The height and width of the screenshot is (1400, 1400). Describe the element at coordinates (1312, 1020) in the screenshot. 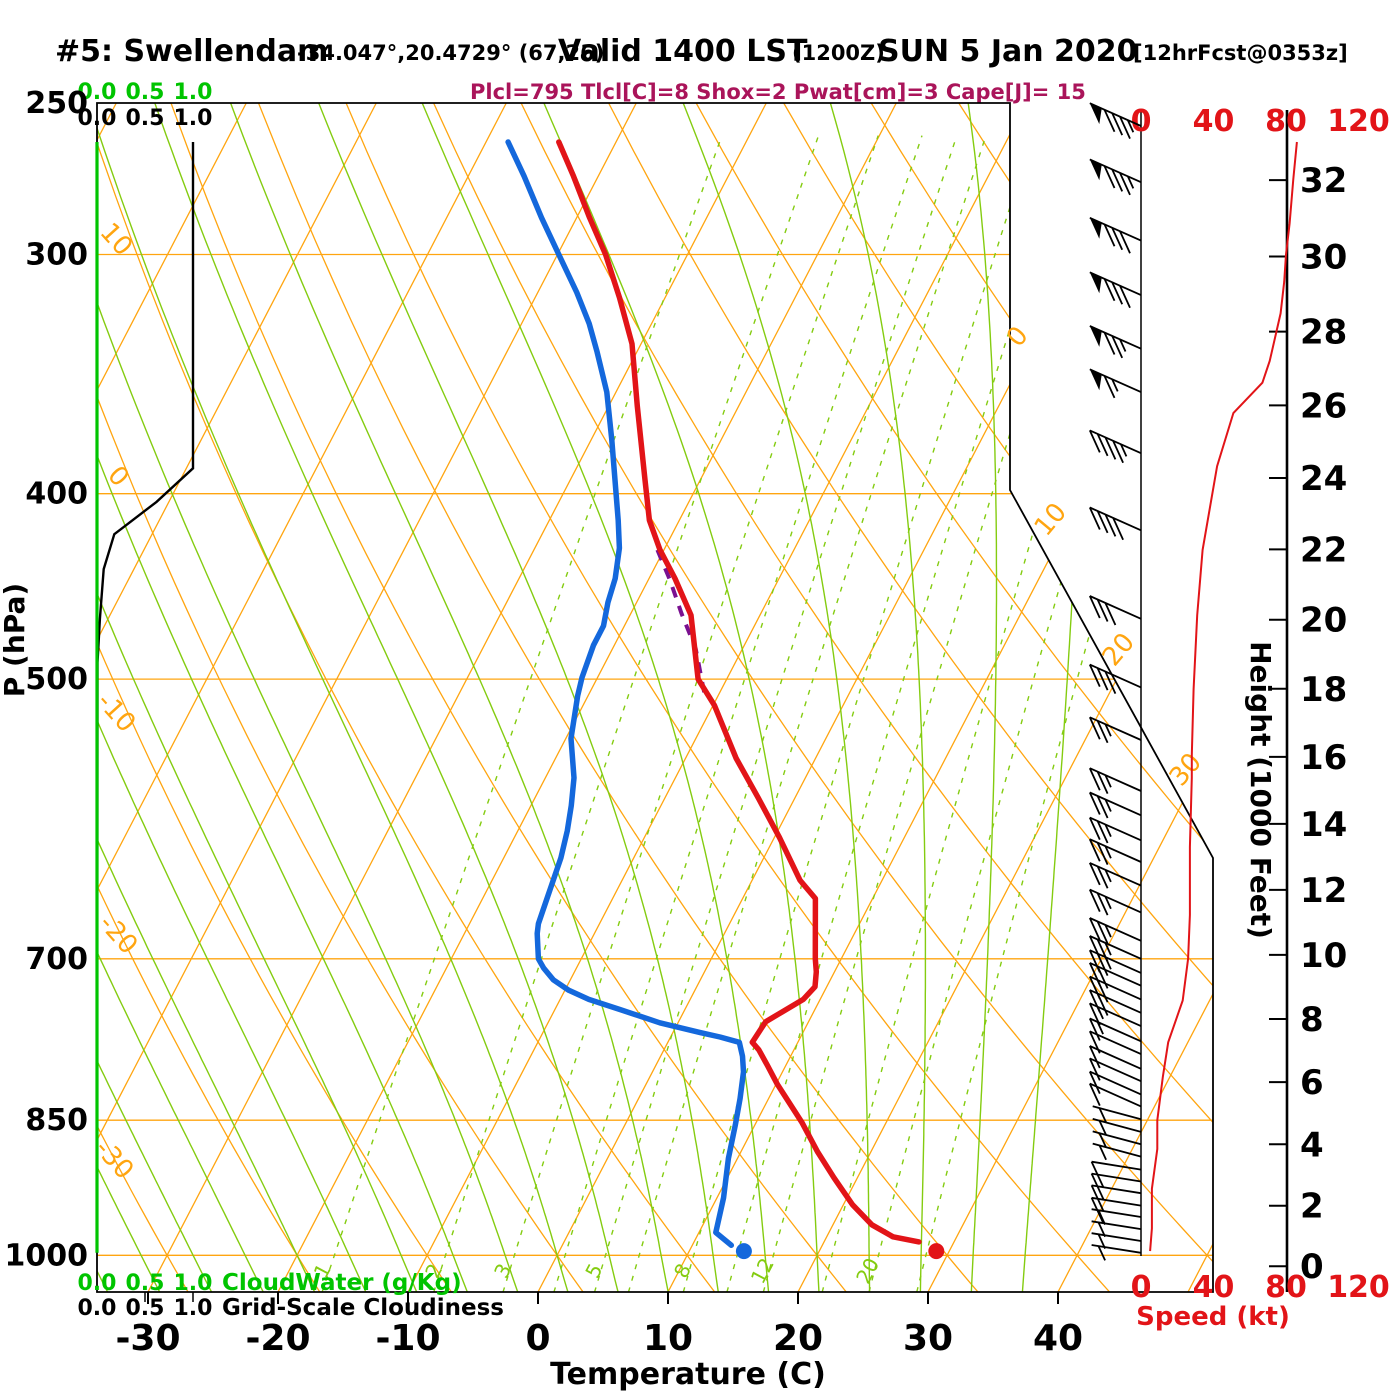

I see `svg-text: 8` at that location.